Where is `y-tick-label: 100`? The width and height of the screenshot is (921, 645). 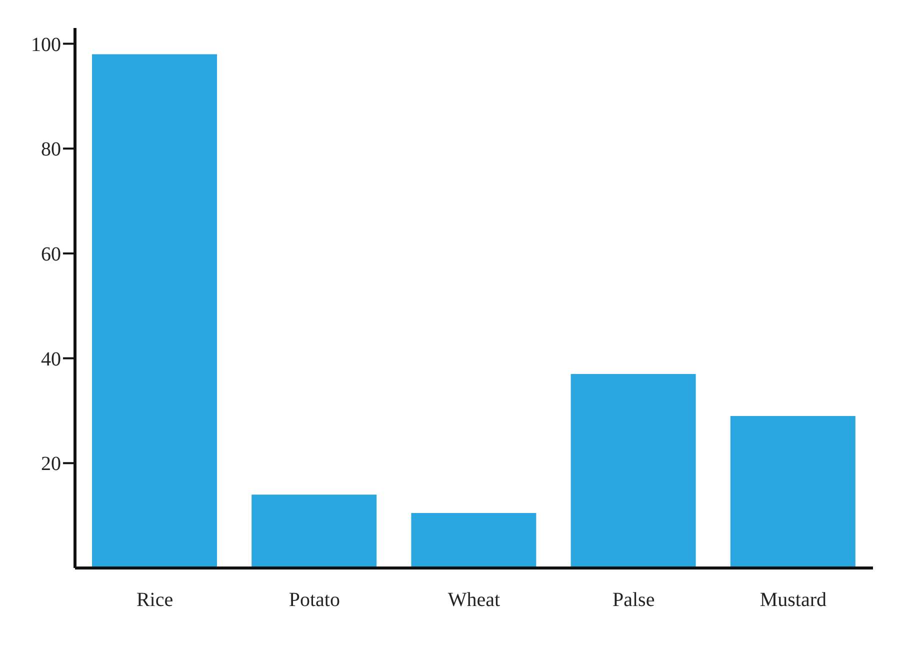 y-tick-label: 100 is located at coordinates (46, 45).